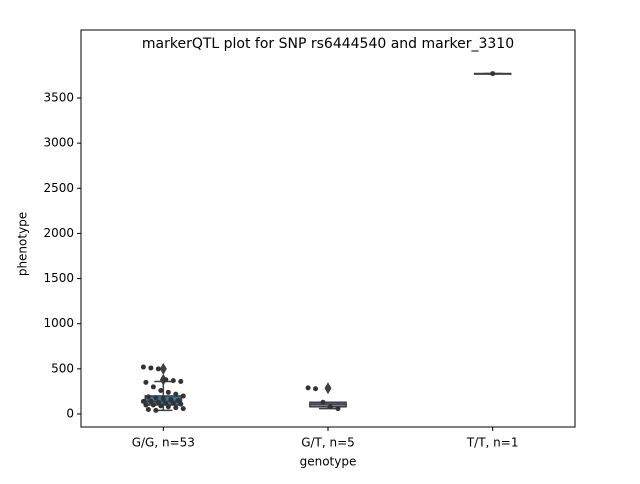 The height and width of the screenshot is (484, 640). What do you see at coordinates (58, 188) in the screenshot?
I see `y-tick-label: 2500` at bounding box center [58, 188].